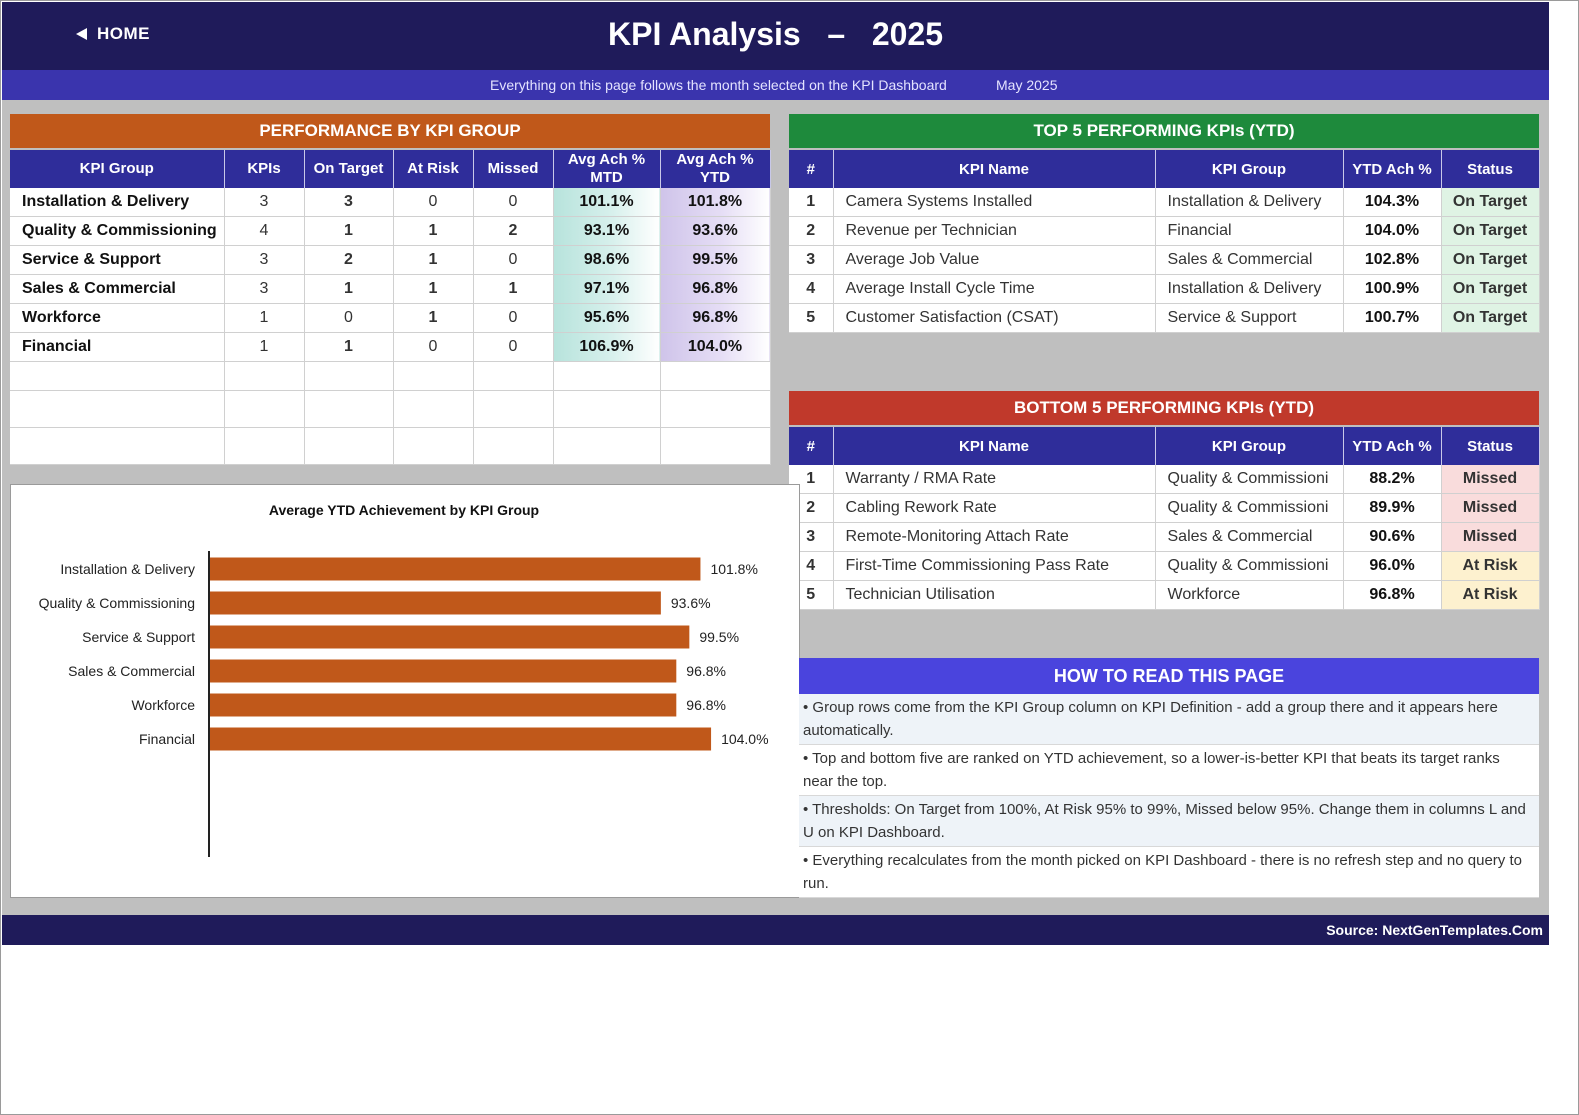 Image resolution: width=1579 pixels, height=1115 pixels. Describe the element at coordinates (1392, 202) in the screenshot. I see `ytd-ach: 104.3%` at that location.